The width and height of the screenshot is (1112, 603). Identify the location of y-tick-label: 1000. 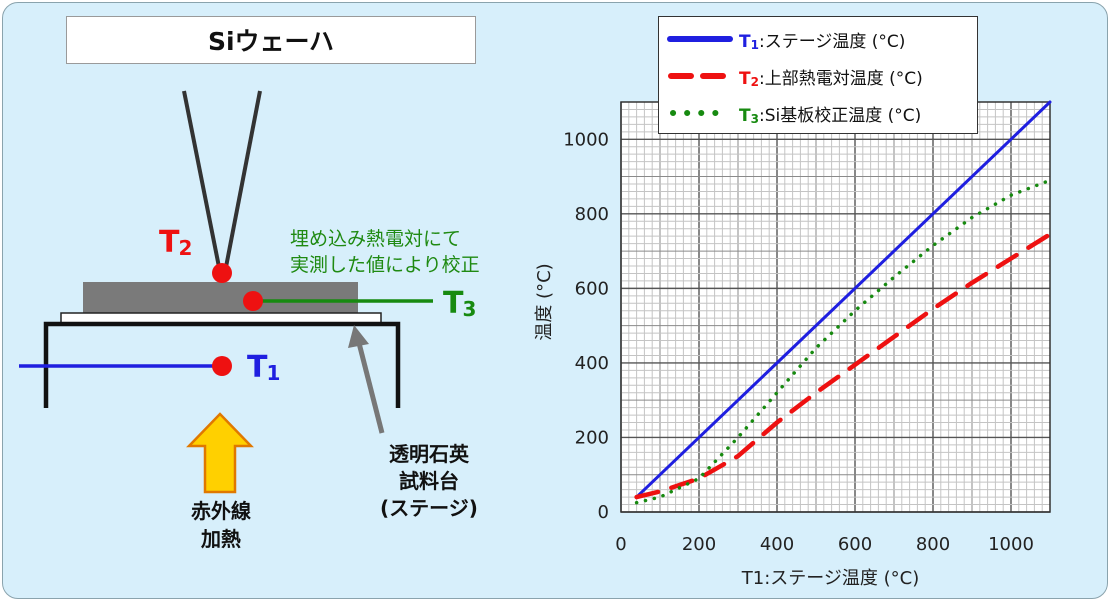
(586, 139).